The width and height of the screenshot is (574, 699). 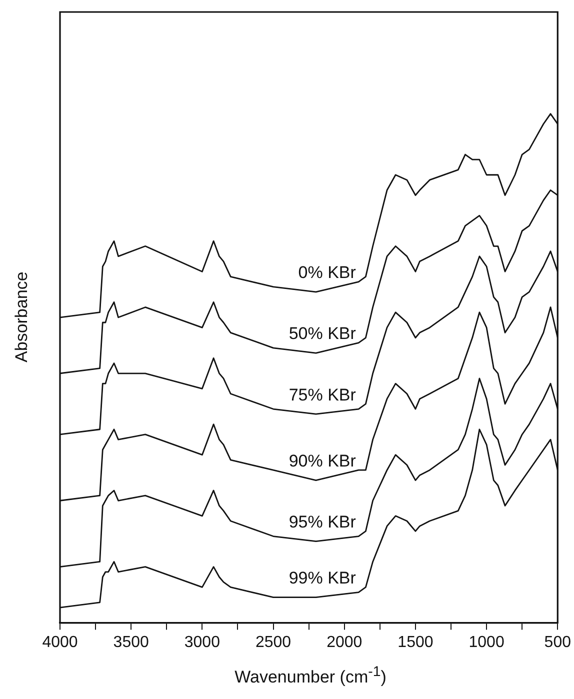 I want to click on series-label: 95% KBr, so click(x=322, y=522).